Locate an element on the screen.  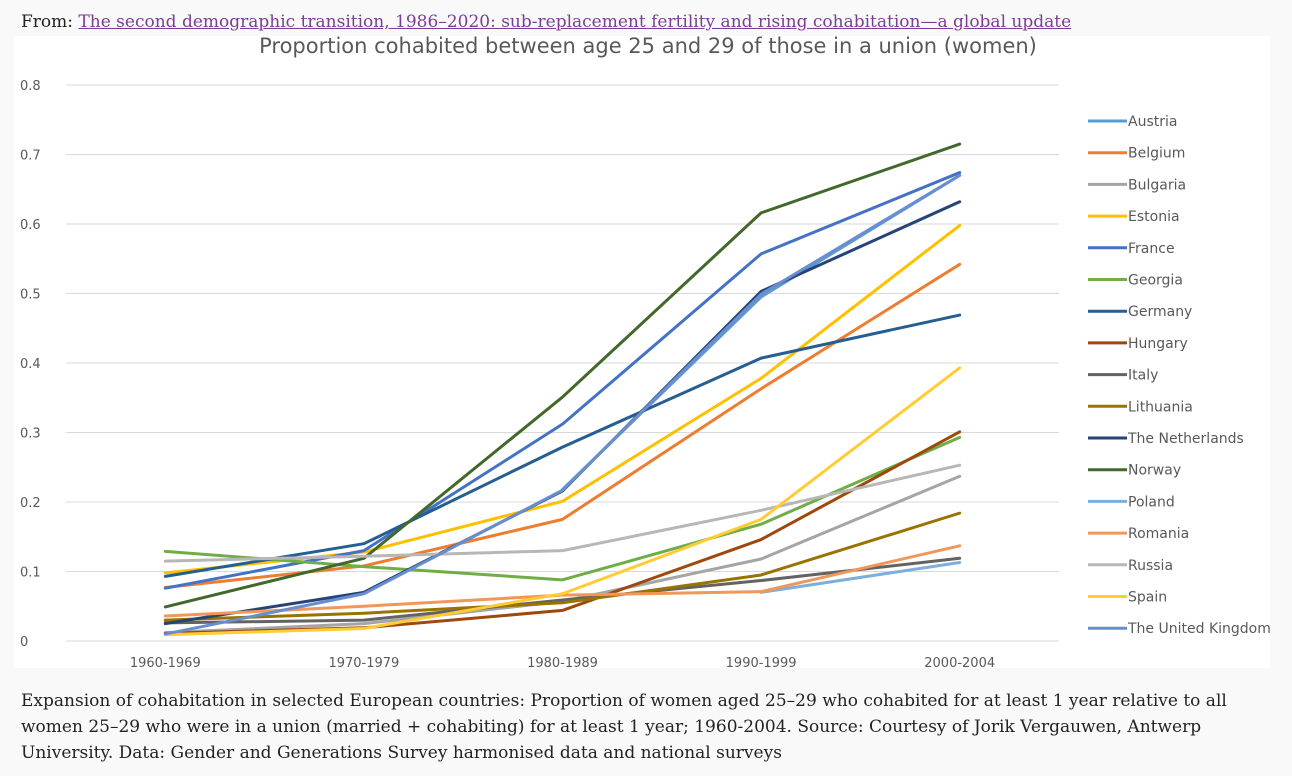
x-tick-label: 1970-1979 is located at coordinates (363, 662).